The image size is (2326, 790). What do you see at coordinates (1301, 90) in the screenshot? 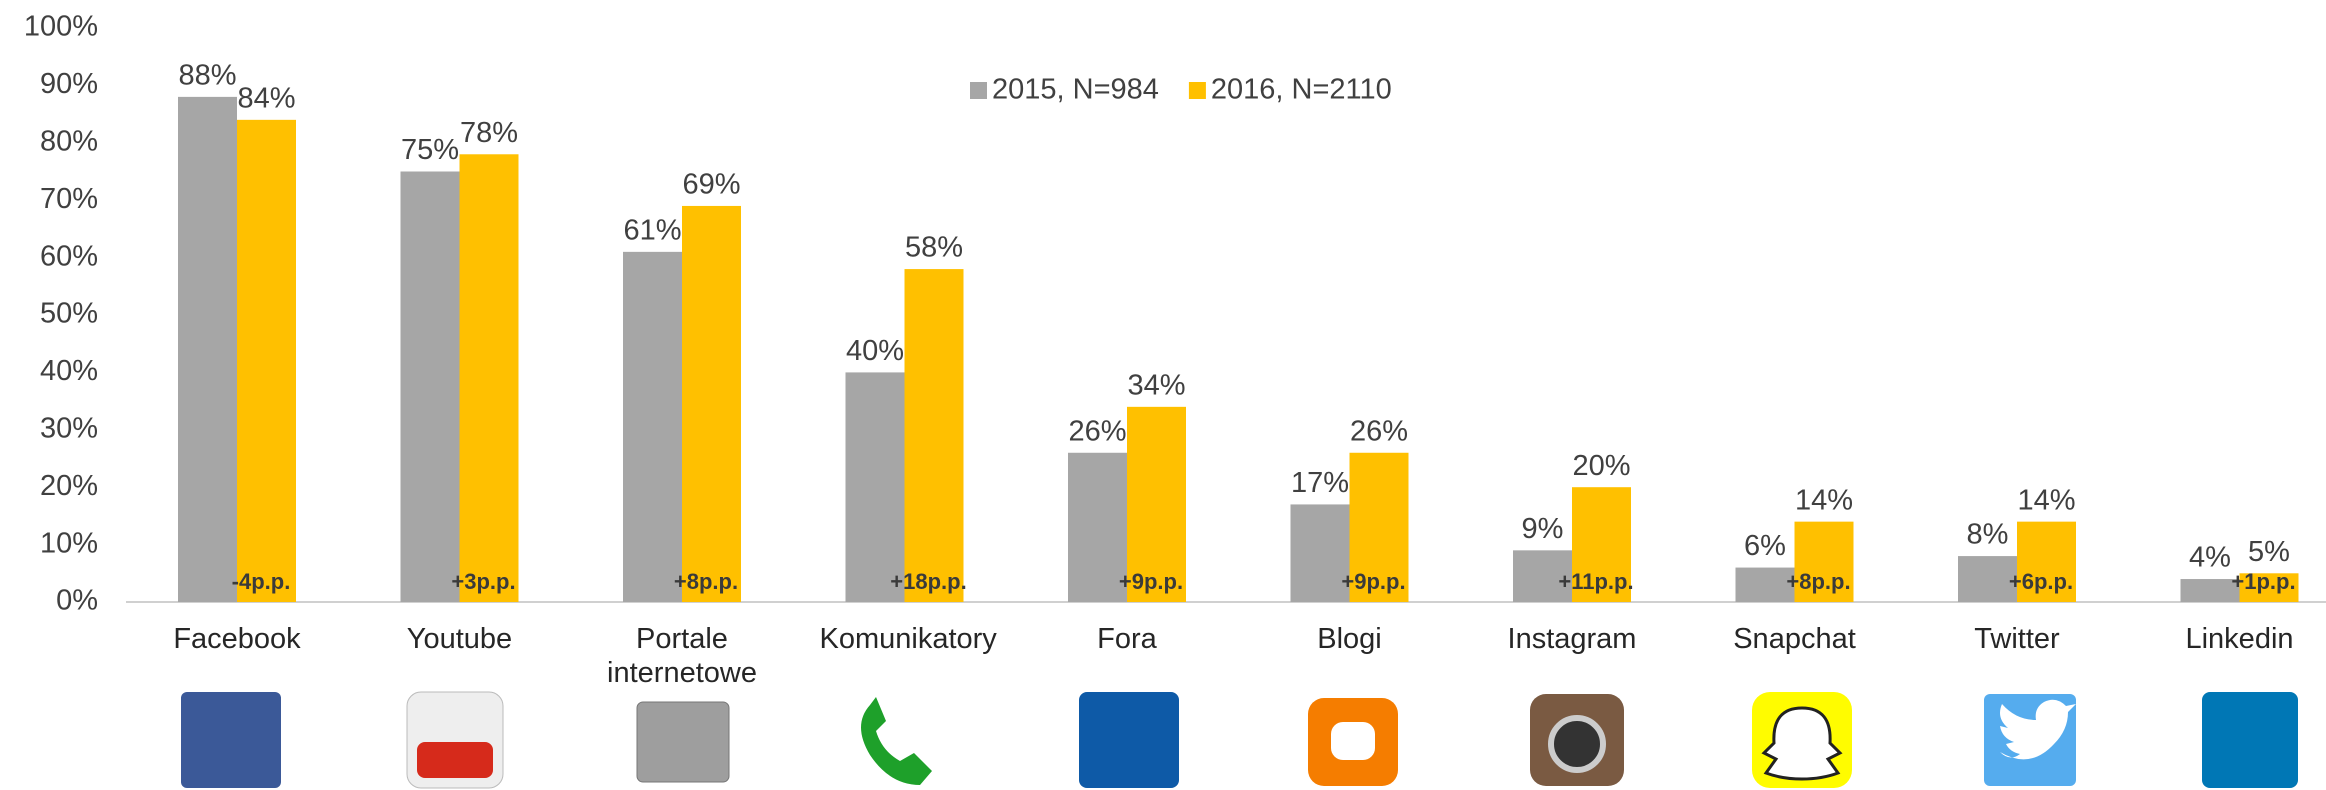
I see `legend-label: 2016, N=2110` at bounding box center [1301, 90].